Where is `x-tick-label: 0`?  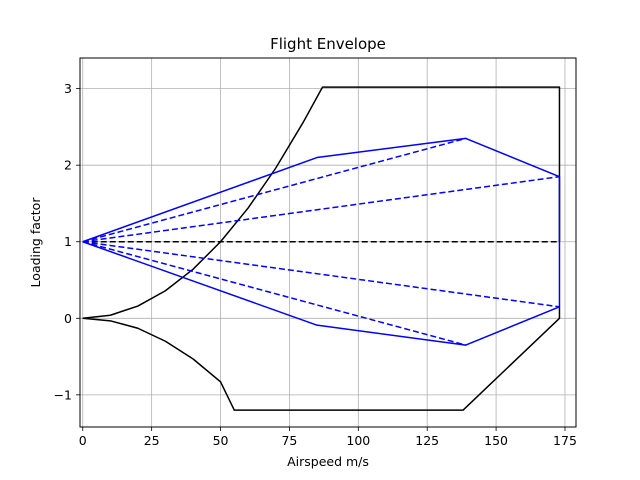 x-tick-label: 0 is located at coordinates (83, 440).